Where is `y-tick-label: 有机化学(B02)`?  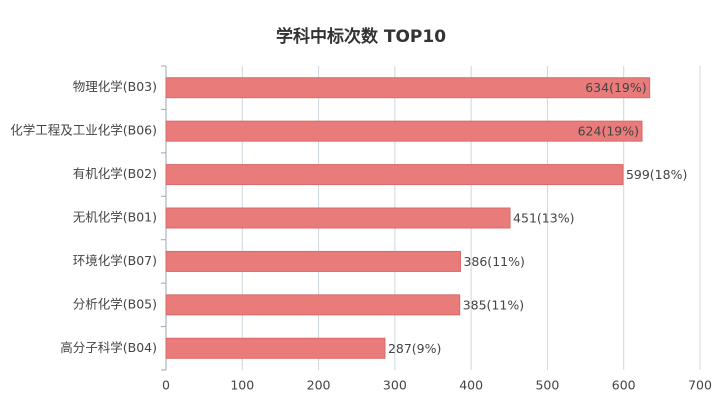
y-tick-label: 有机化学(B02) is located at coordinates (115, 173).